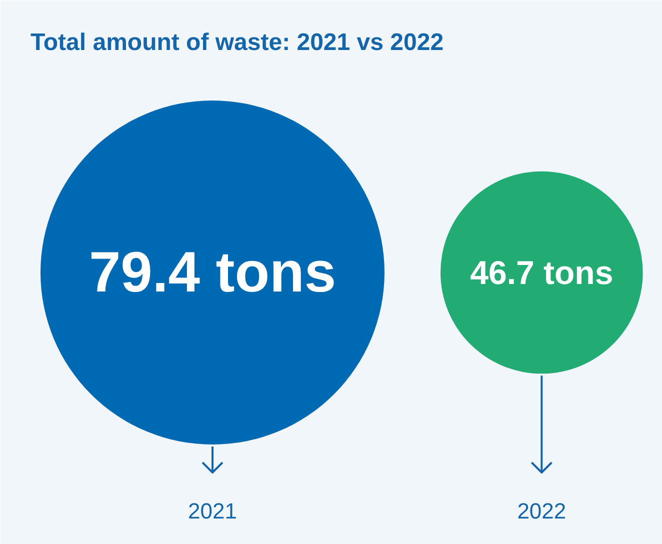  What do you see at coordinates (212, 511) in the screenshot?
I see `category-label: 2021` at bounding box center [212, 511].